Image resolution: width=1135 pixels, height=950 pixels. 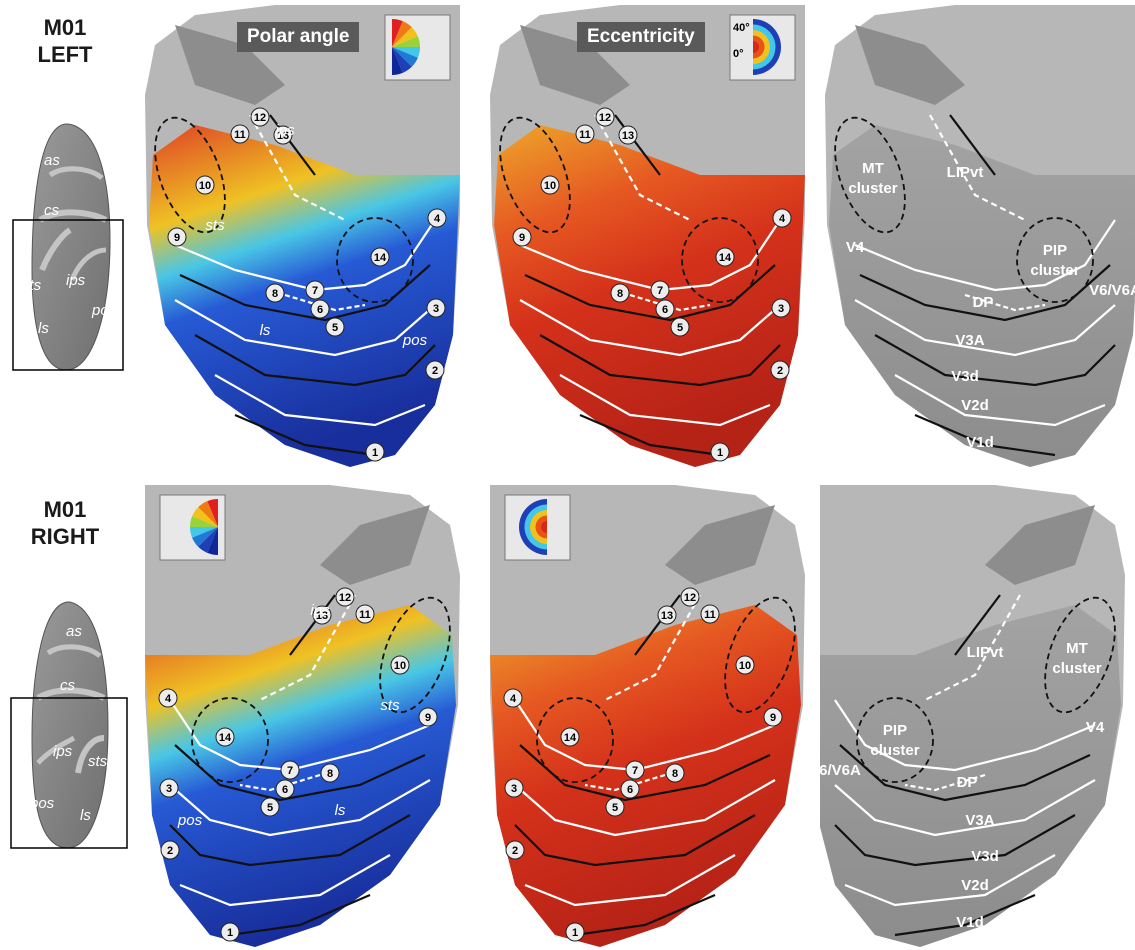 What do you see at coordinates (969, 340) in the screenshot?
I see `area-label-v3a: V3A` at bounding box center [969, 340].